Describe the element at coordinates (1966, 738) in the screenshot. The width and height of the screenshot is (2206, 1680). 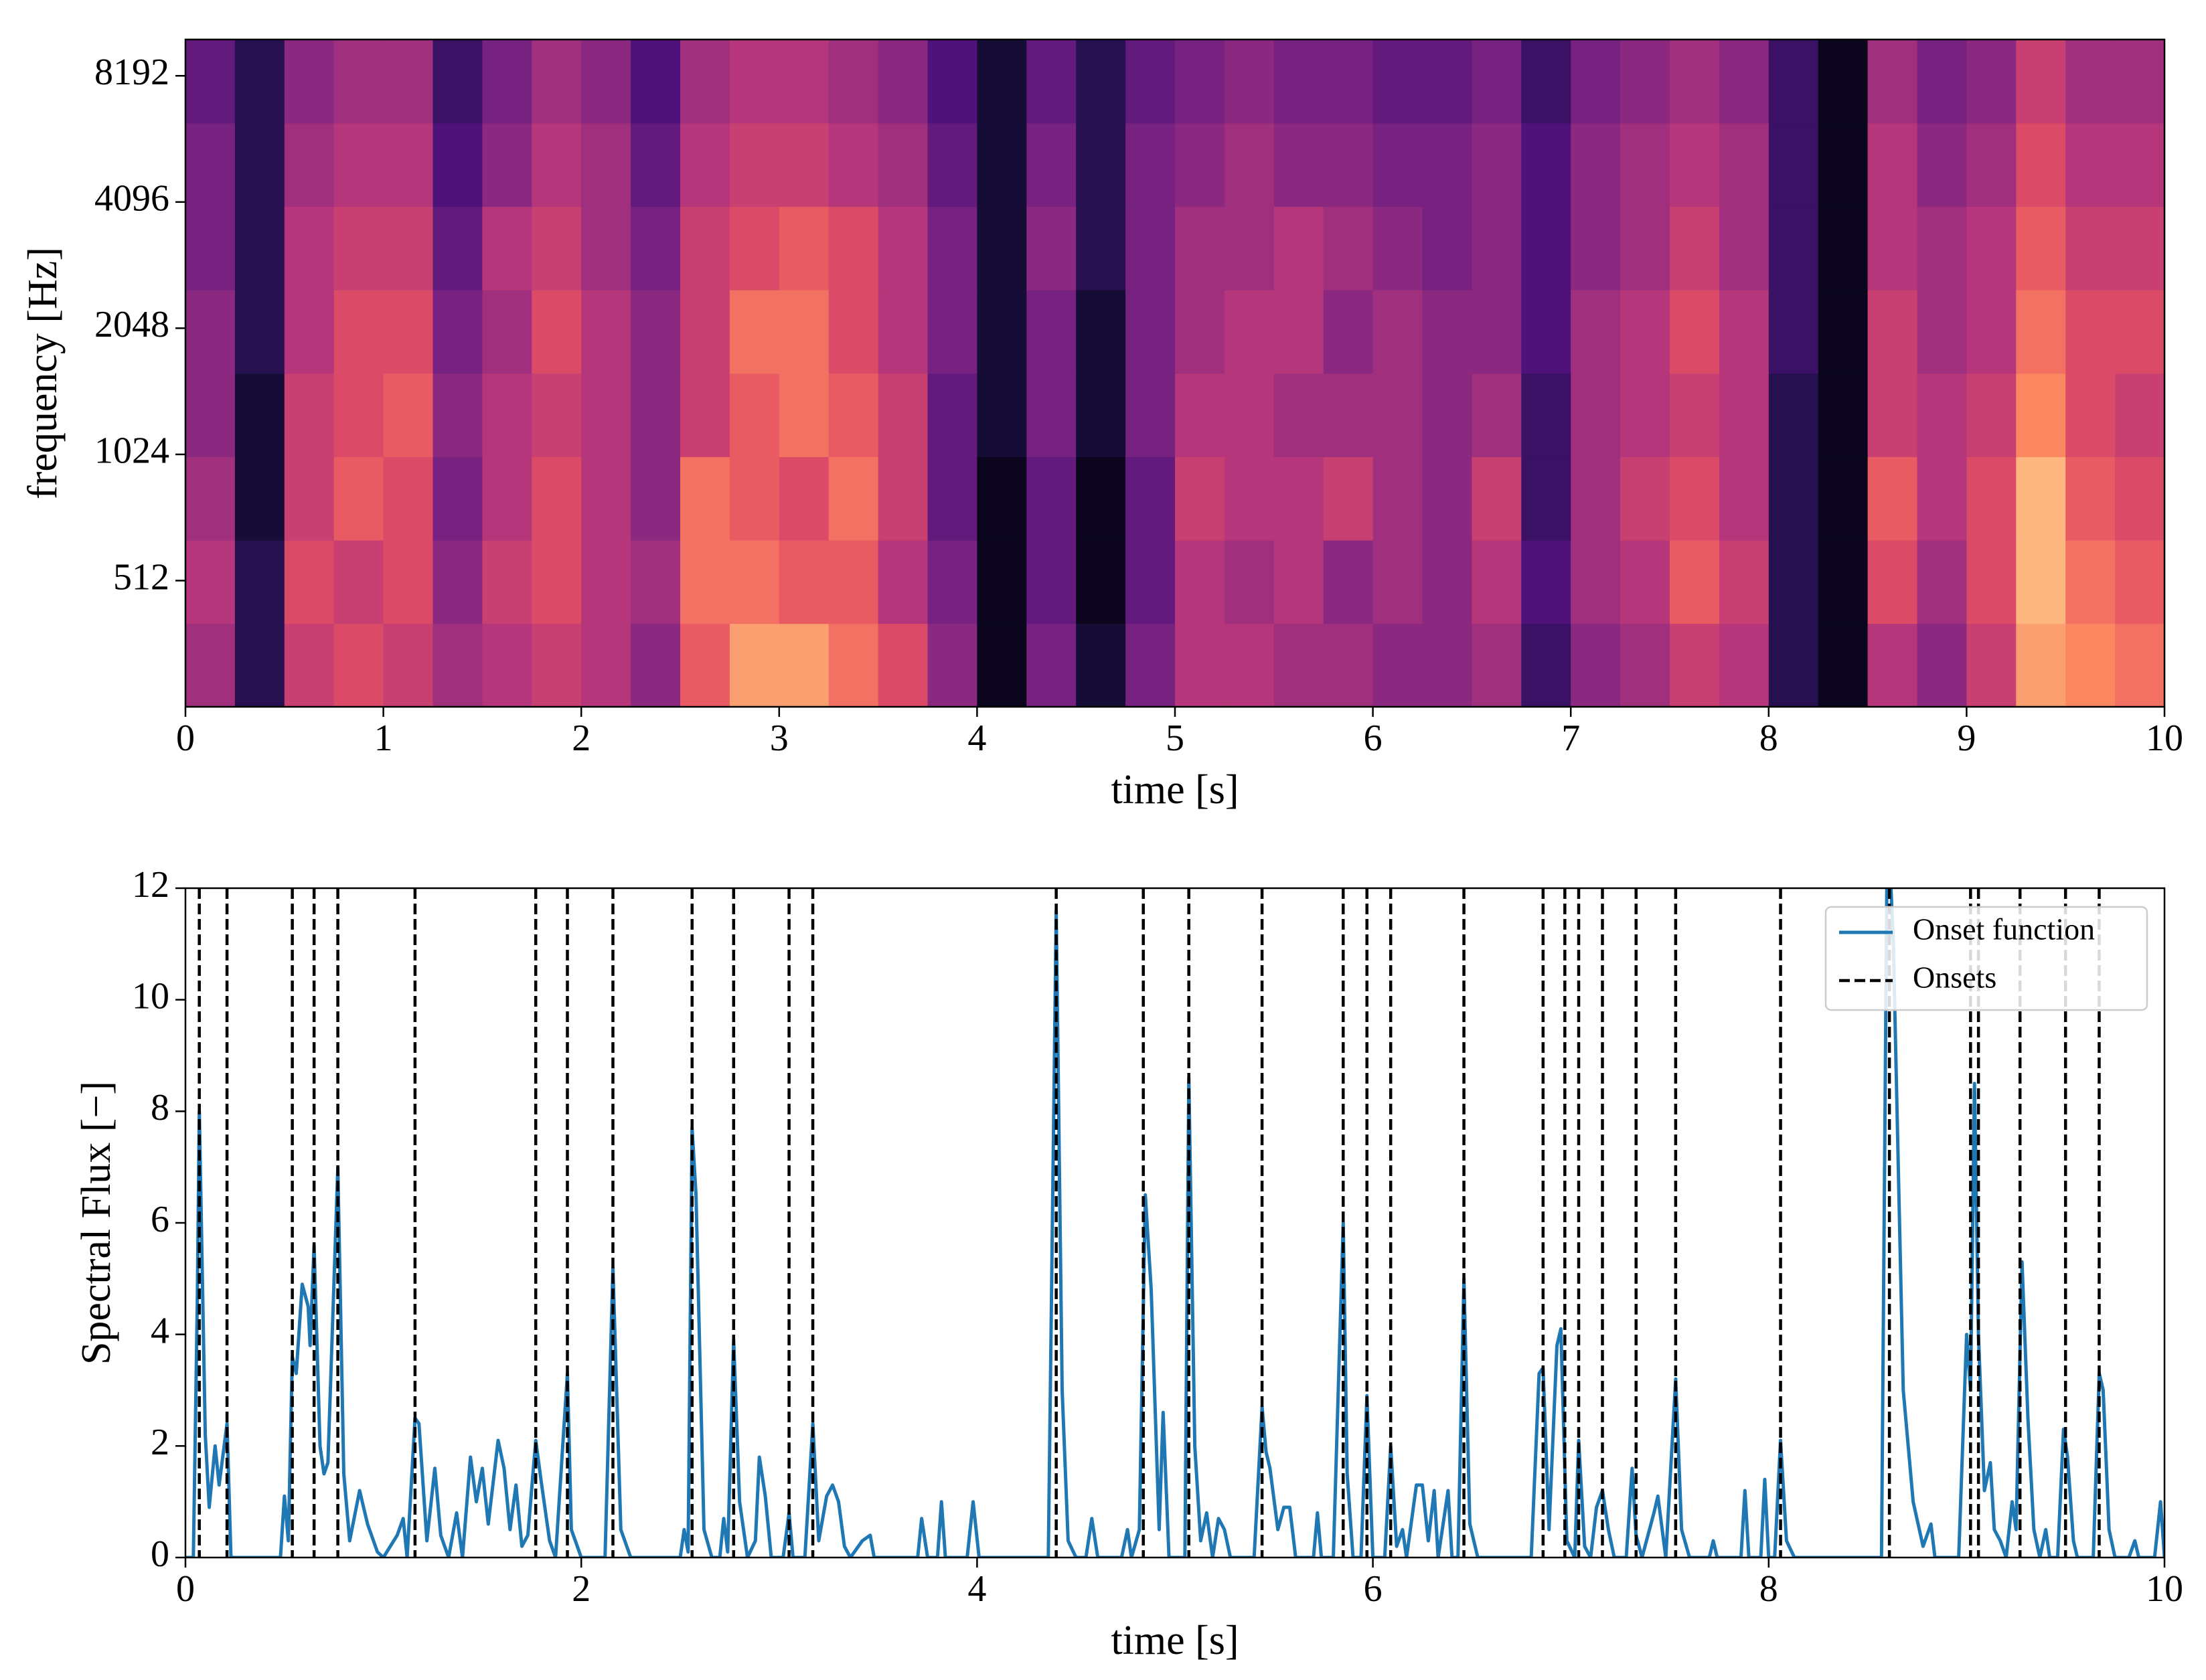
I see `x-tick-label: 9` at that location.